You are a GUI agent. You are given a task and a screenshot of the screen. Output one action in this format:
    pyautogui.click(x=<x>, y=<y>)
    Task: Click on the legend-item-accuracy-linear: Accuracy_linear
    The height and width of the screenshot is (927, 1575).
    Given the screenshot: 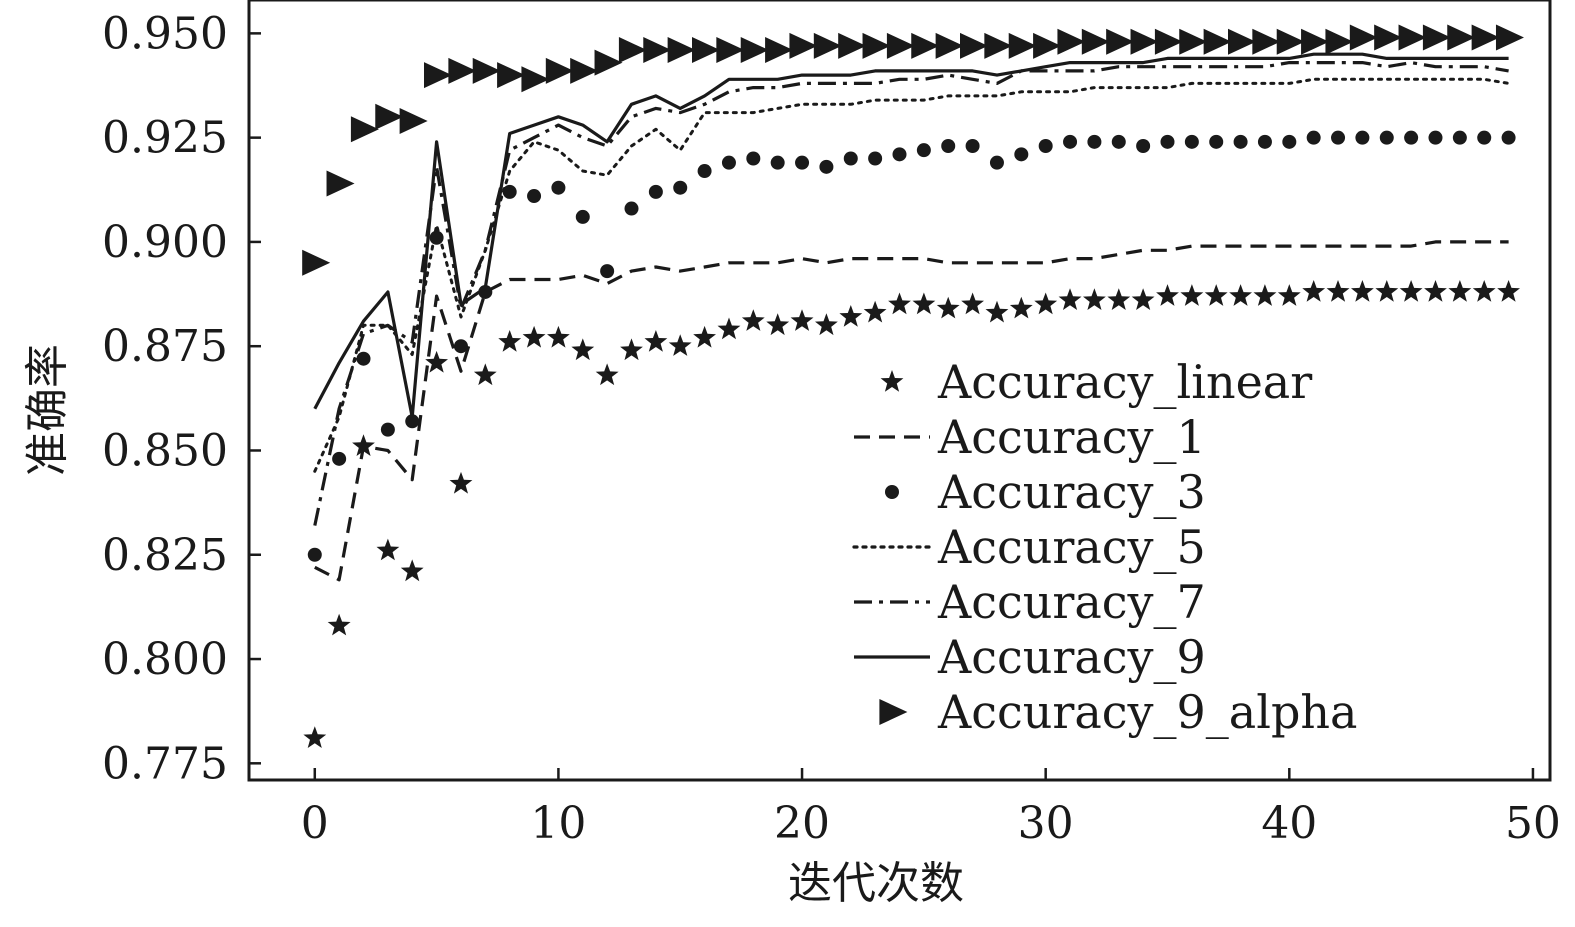 What is the action you would take?
    pyautogui.click(x=1096, y=382)
    